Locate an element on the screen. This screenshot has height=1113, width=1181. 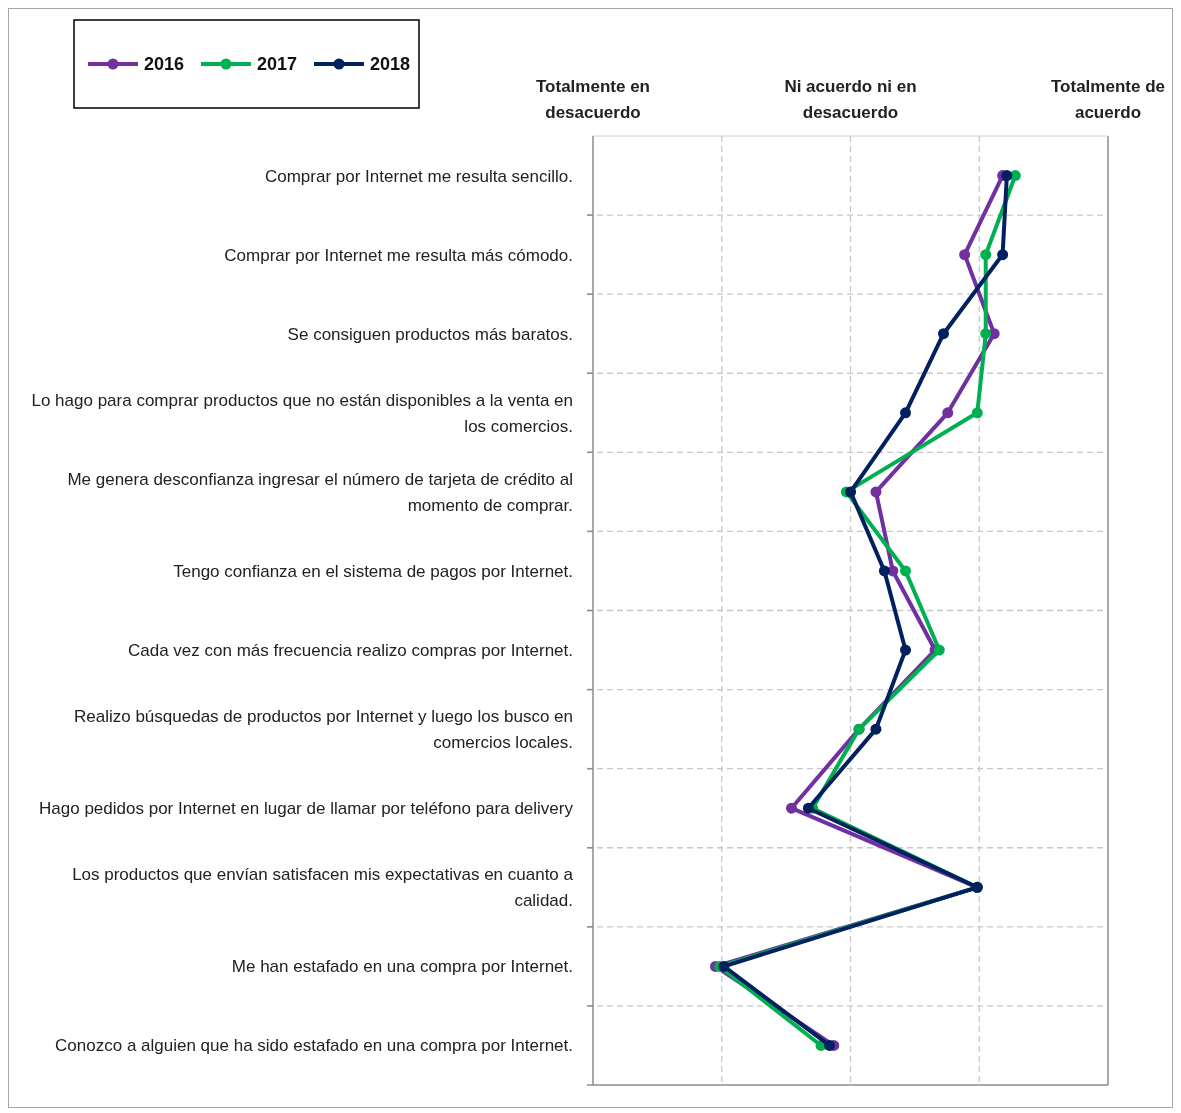
text: Totalmente de acuerdo is located at coordinates (1108, 99).